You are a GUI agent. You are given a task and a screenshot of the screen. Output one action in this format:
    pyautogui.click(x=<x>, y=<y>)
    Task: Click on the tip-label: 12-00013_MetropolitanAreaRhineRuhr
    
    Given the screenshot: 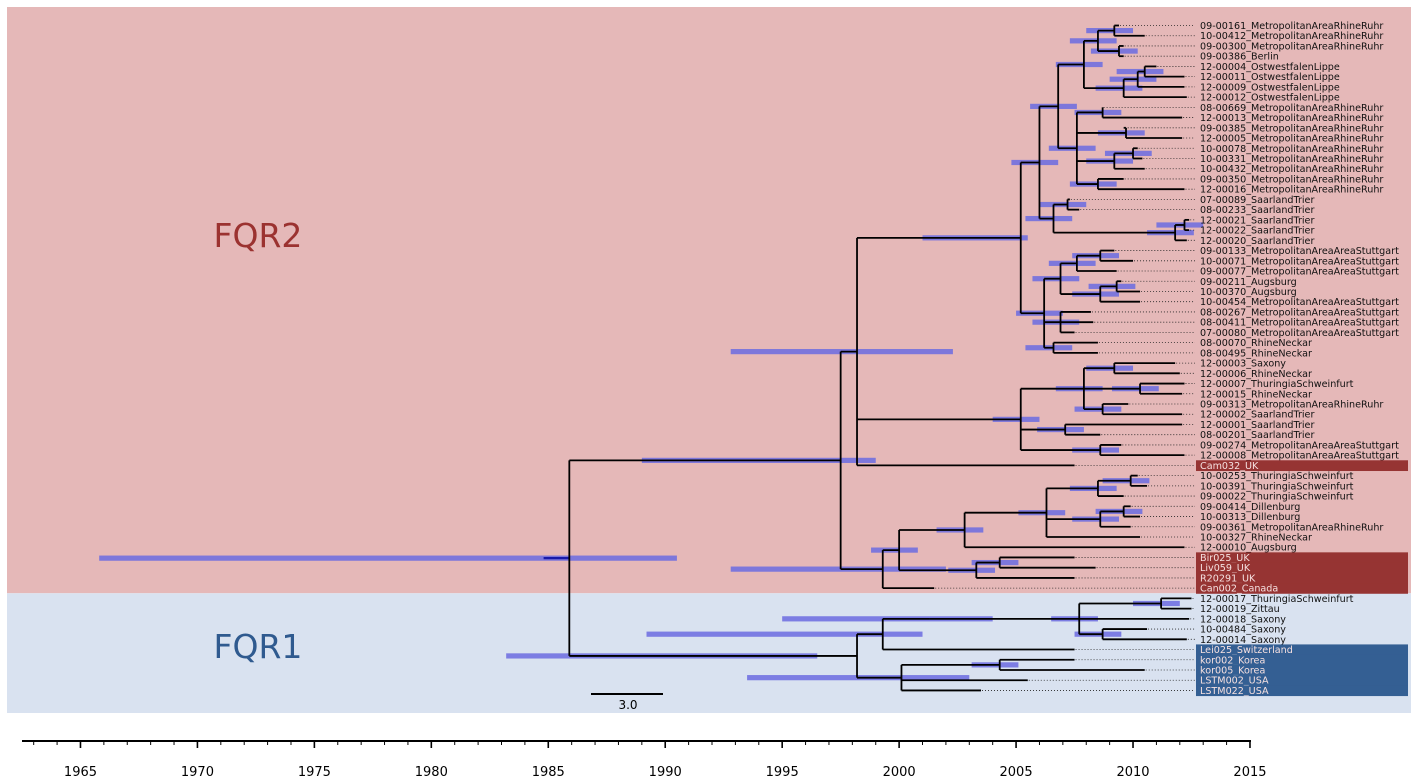 What is the action you would take?
    pyautogui.click(x=1291, y=118)
    